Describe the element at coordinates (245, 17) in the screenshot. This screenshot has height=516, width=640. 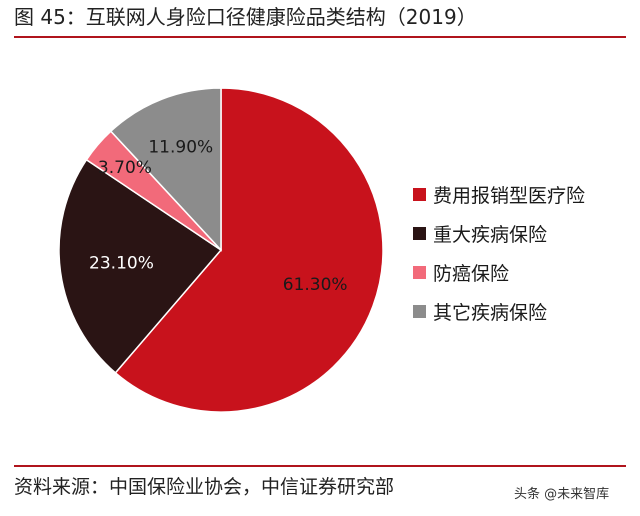
I see `figure-title: 图 45：互联网人身险口径健康险品类结构（2019）` at that location.